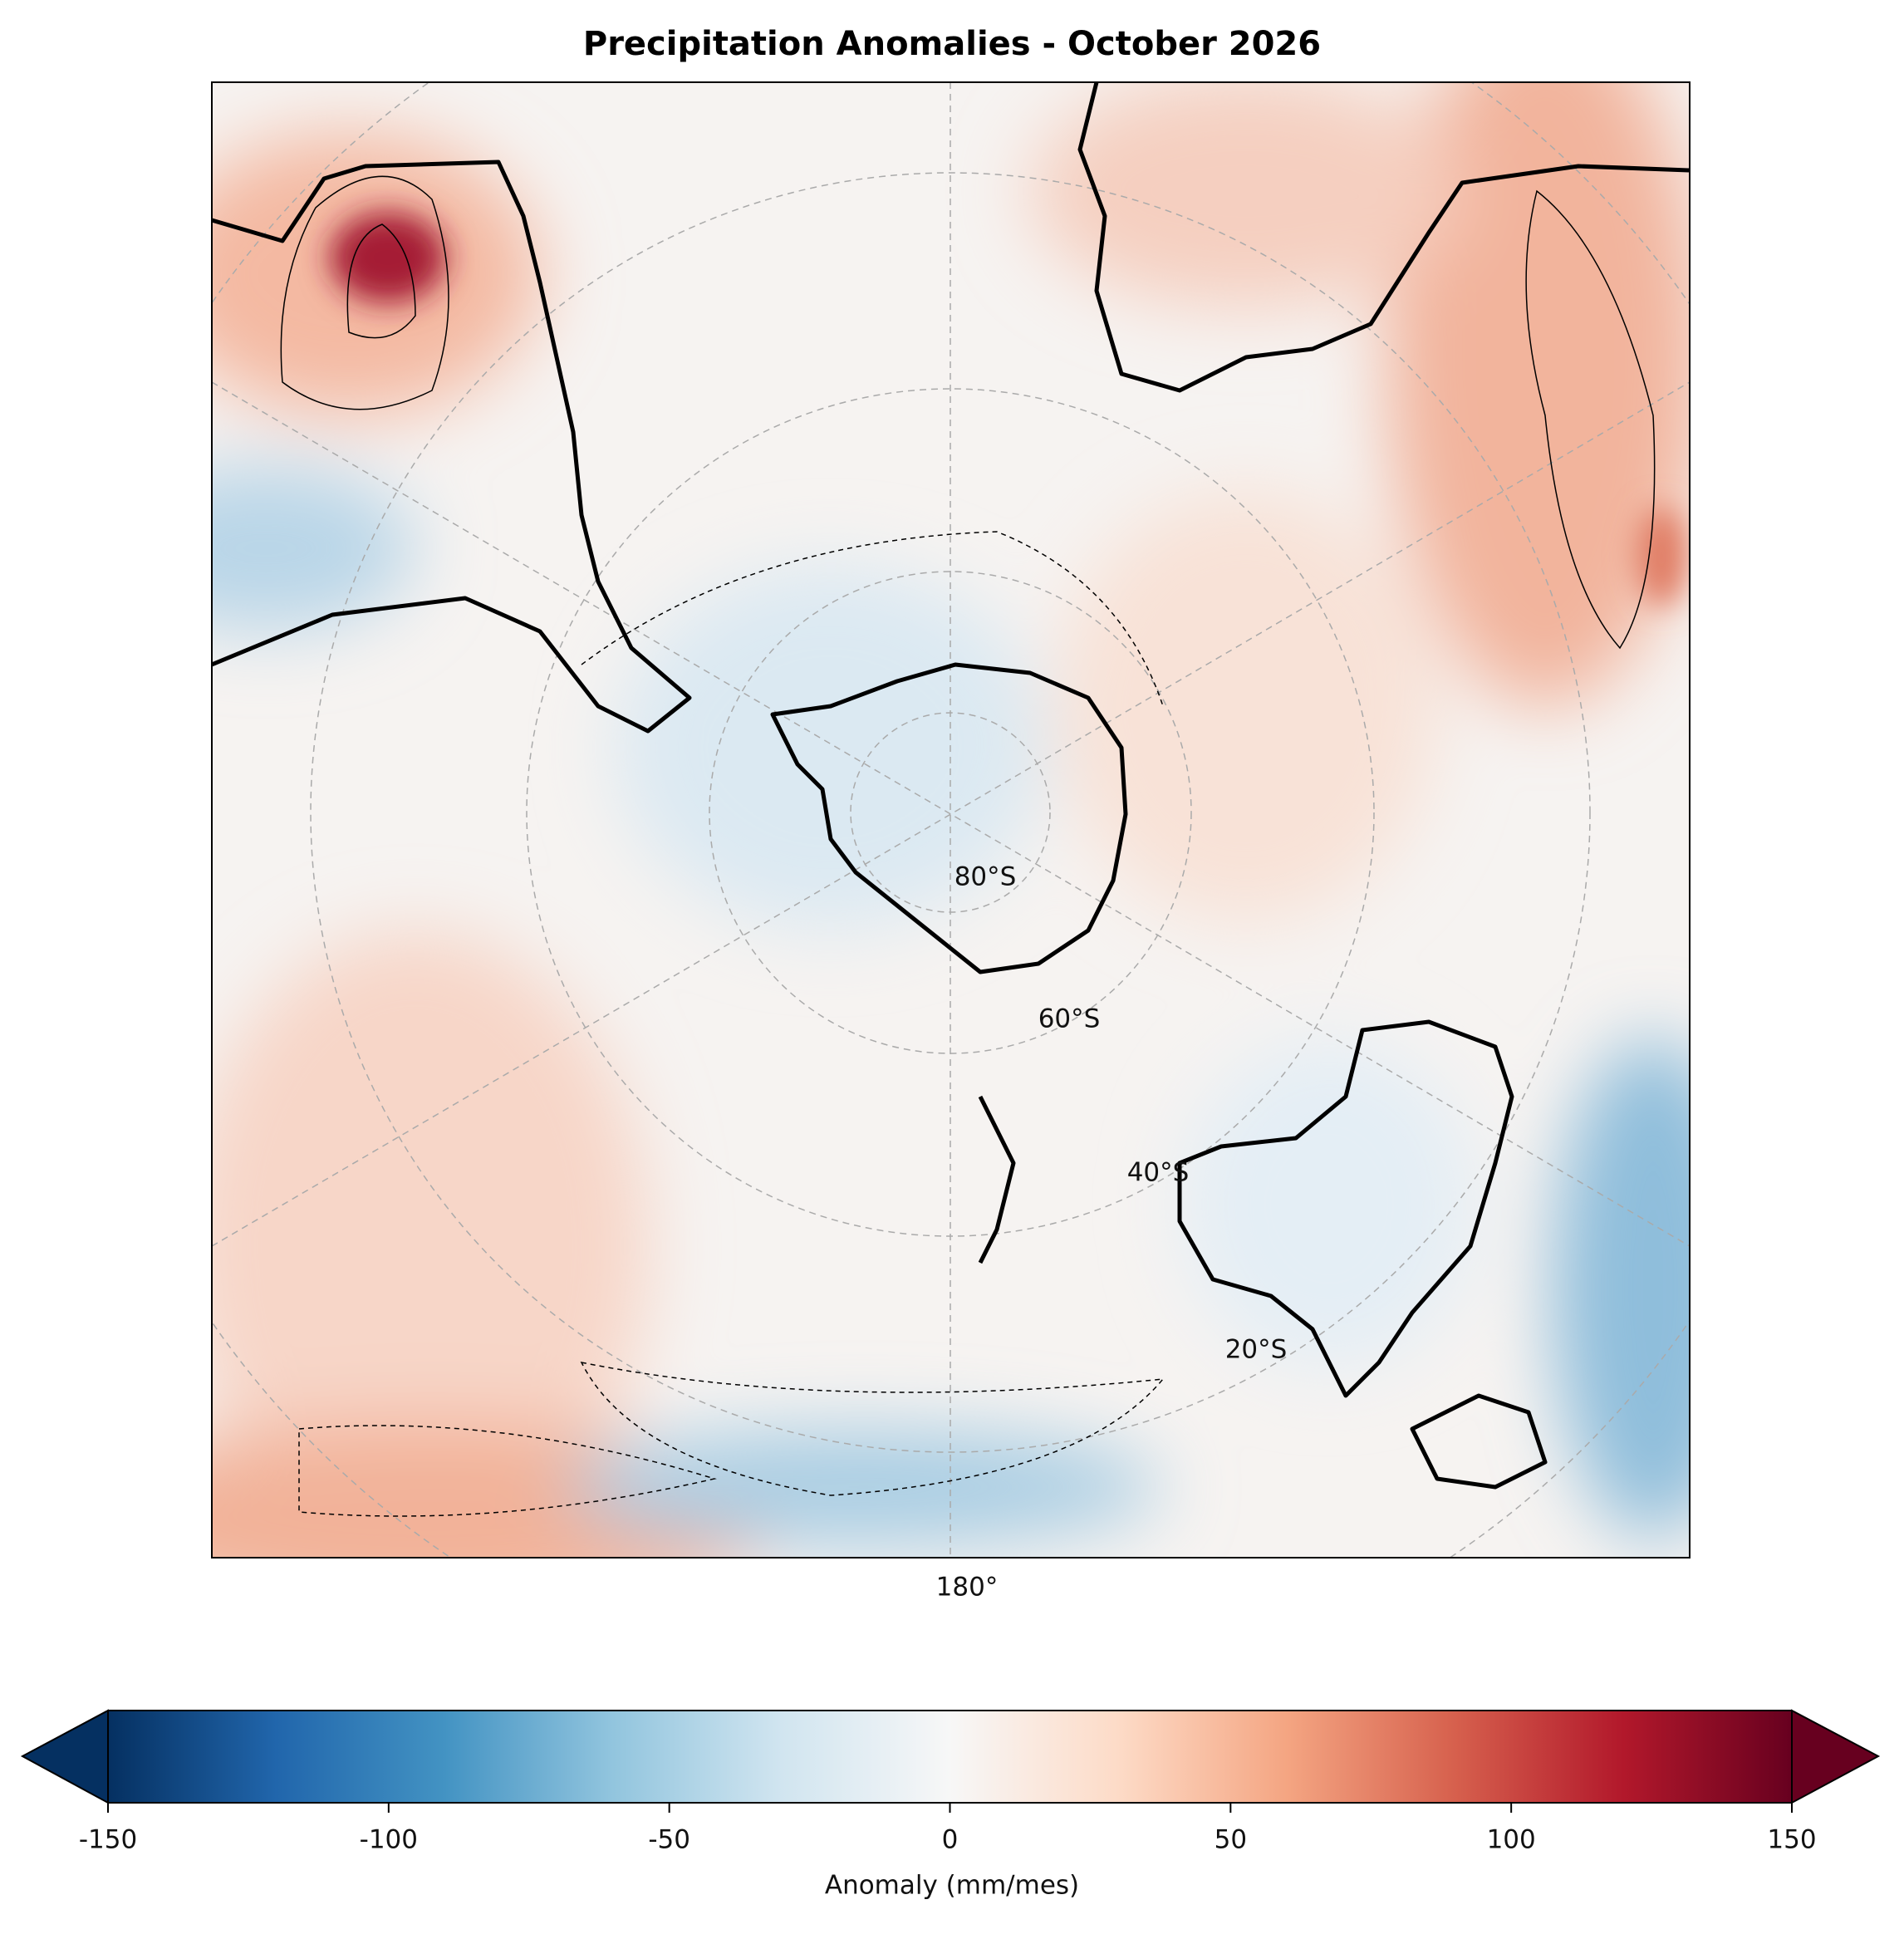 The width and height of the screenshot is (1904, 1934). Describe the element at coordinates (669, 1840) in the screenshot. I see `colorbar-tick-label: -50` at that location.